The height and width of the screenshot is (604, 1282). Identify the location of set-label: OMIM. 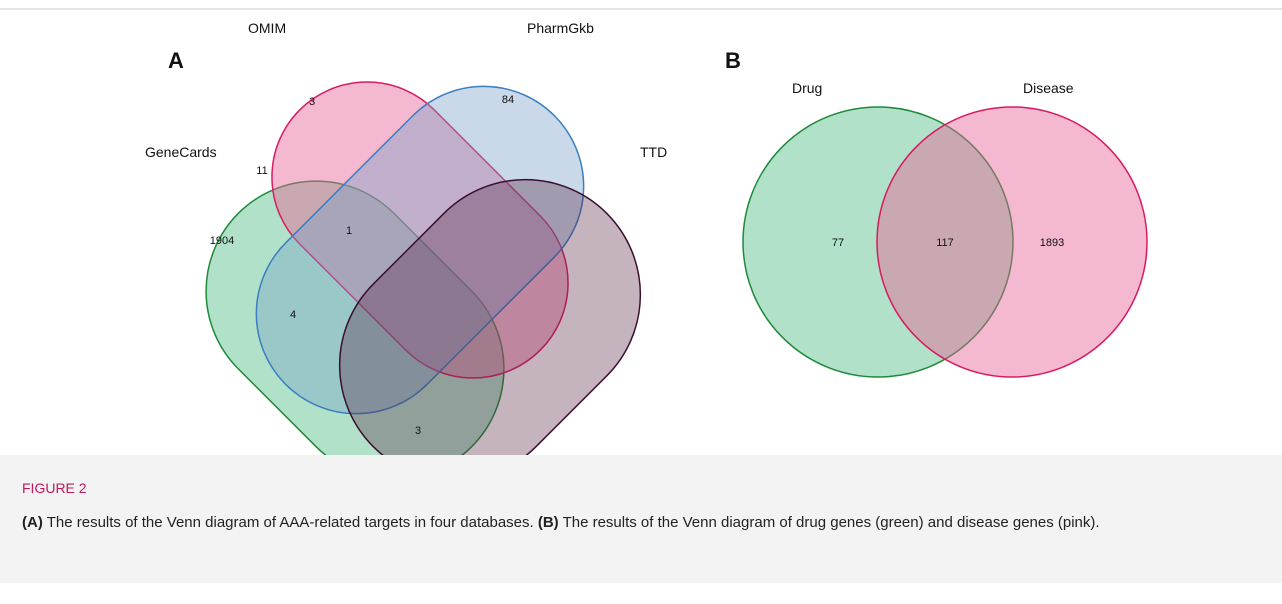
(267, 28).